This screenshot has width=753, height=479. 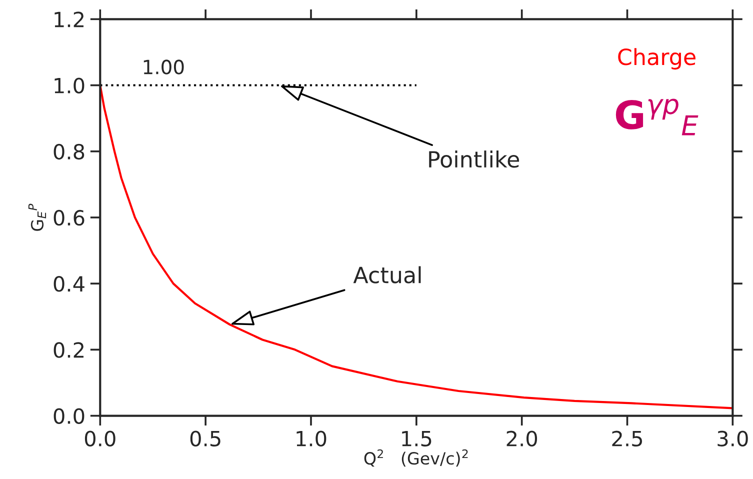 I want to click on x-tick-label: 2.5, so click(x=627, y=438).